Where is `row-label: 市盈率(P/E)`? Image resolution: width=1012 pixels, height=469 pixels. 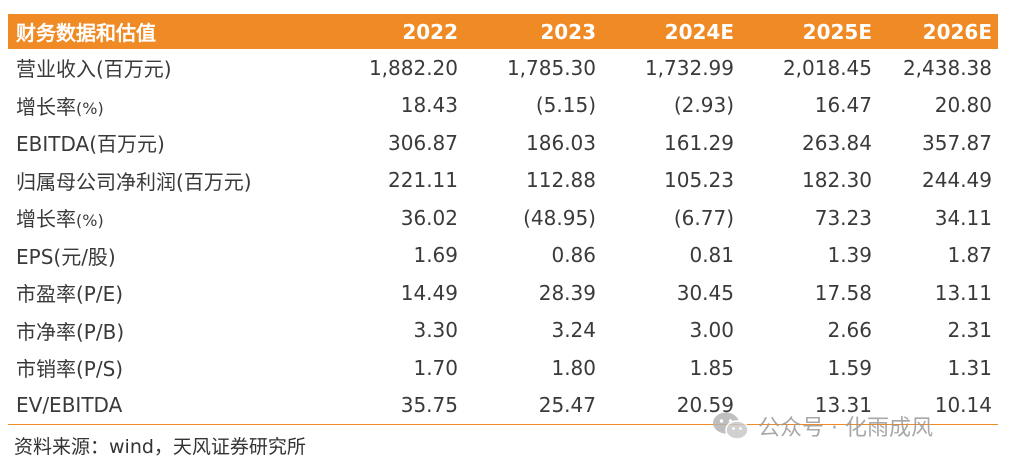 row-label: 市盈率(P/E) is located at coordinates (167, 293).